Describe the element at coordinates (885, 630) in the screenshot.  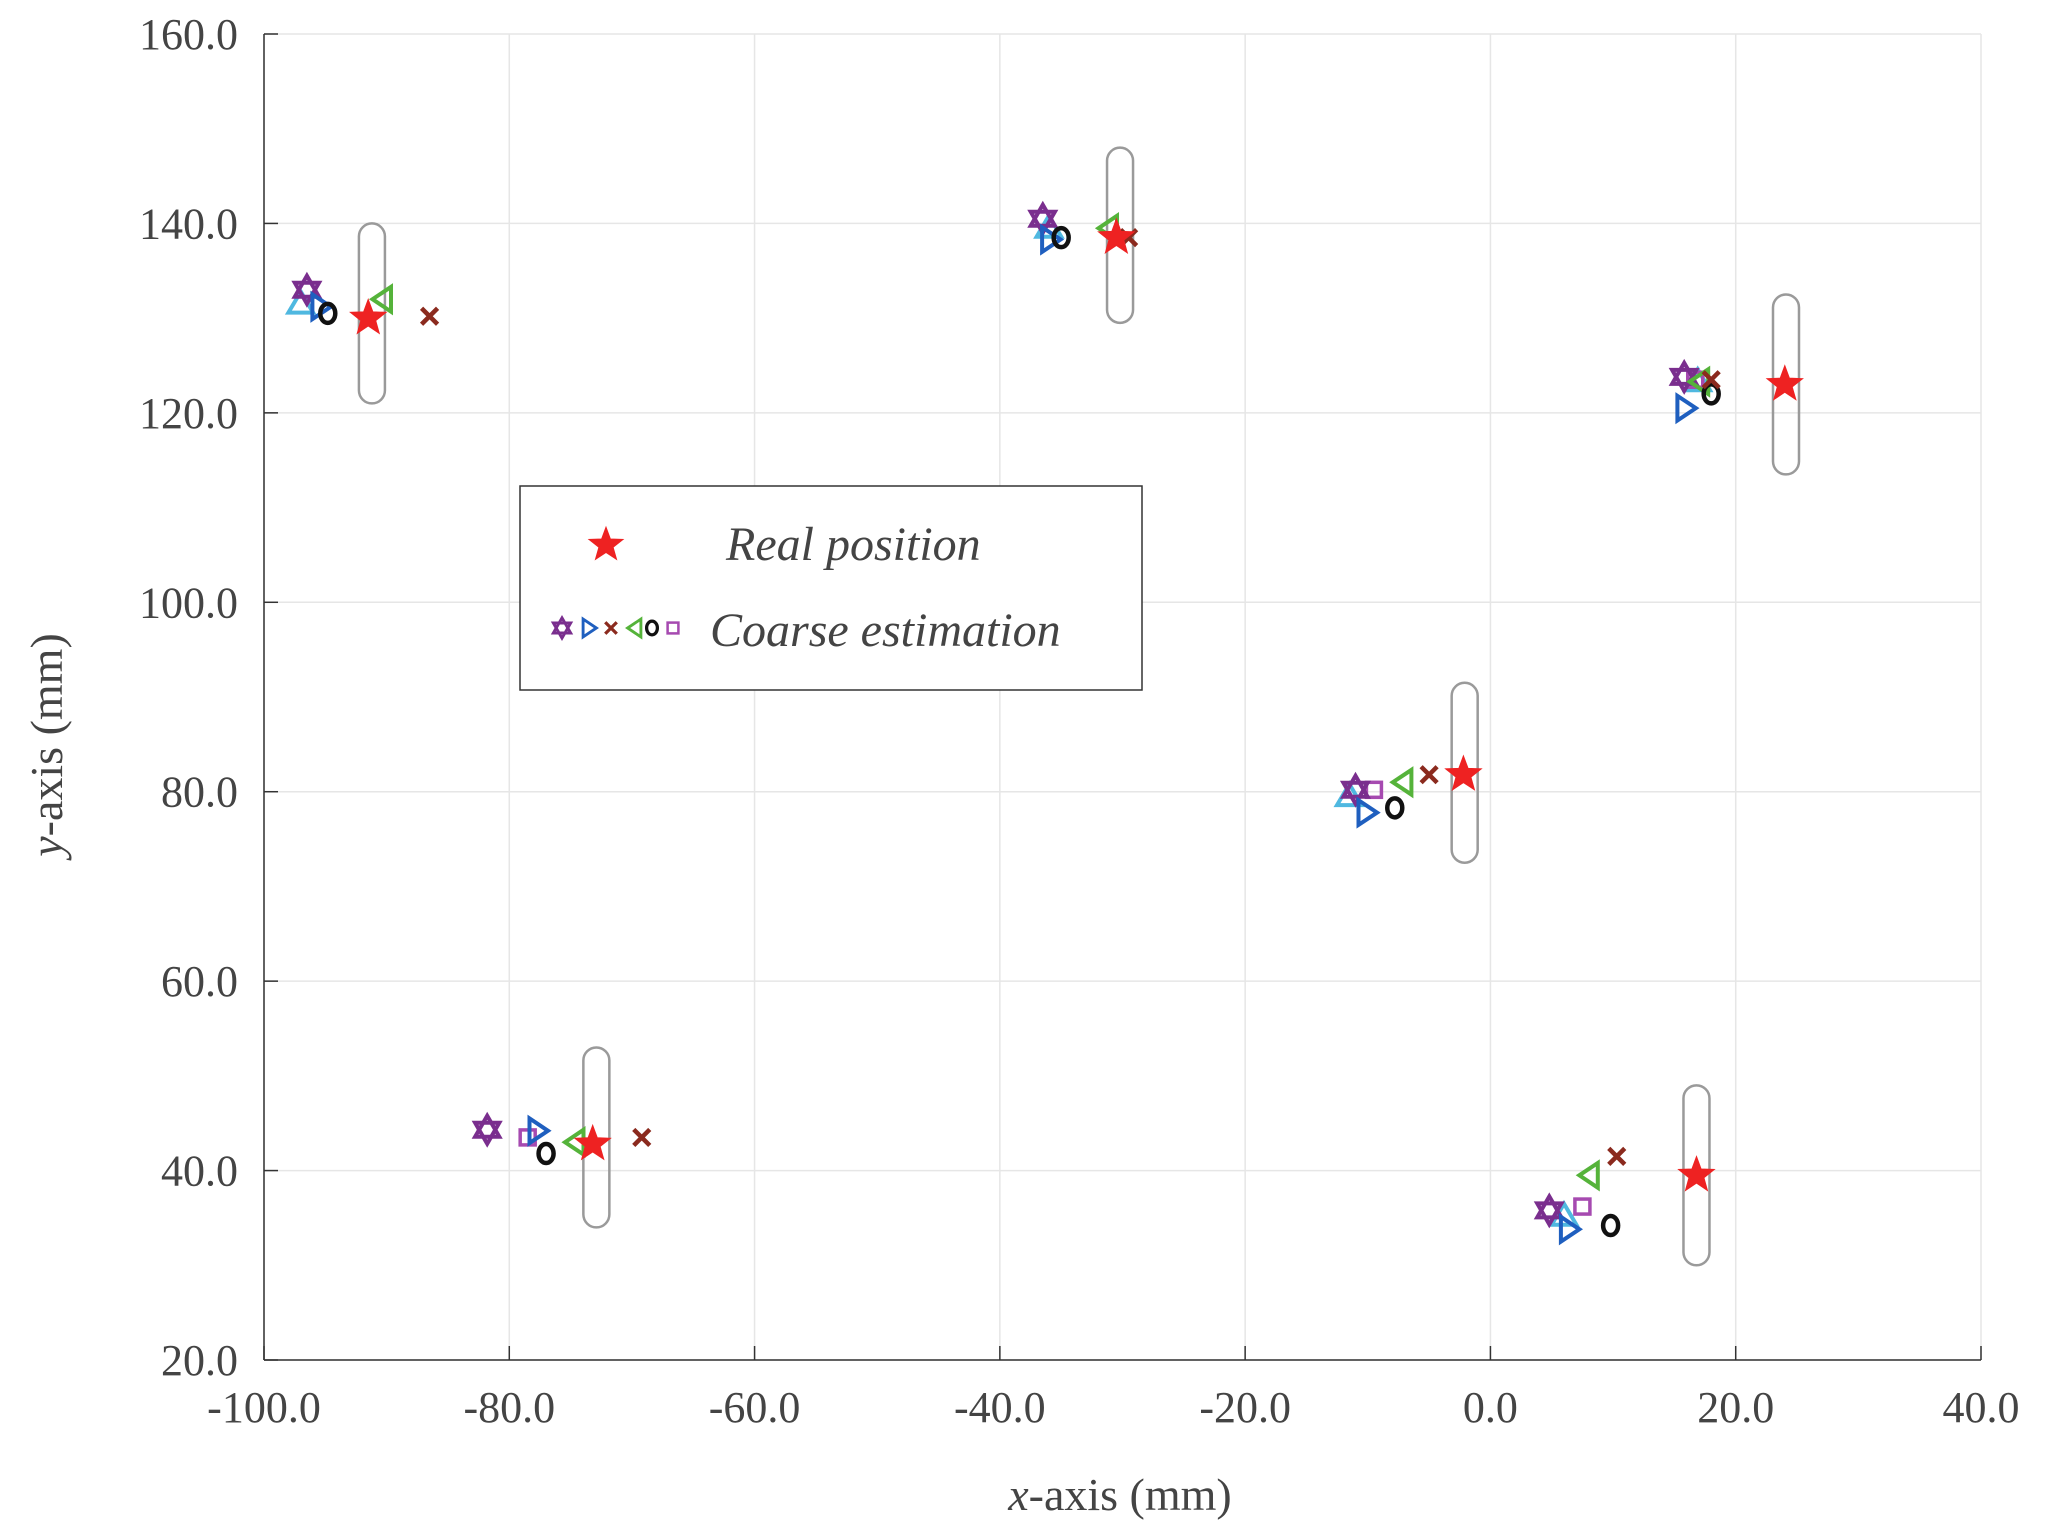
I see `legend-label-coarse: Coarse estimation` at that location.